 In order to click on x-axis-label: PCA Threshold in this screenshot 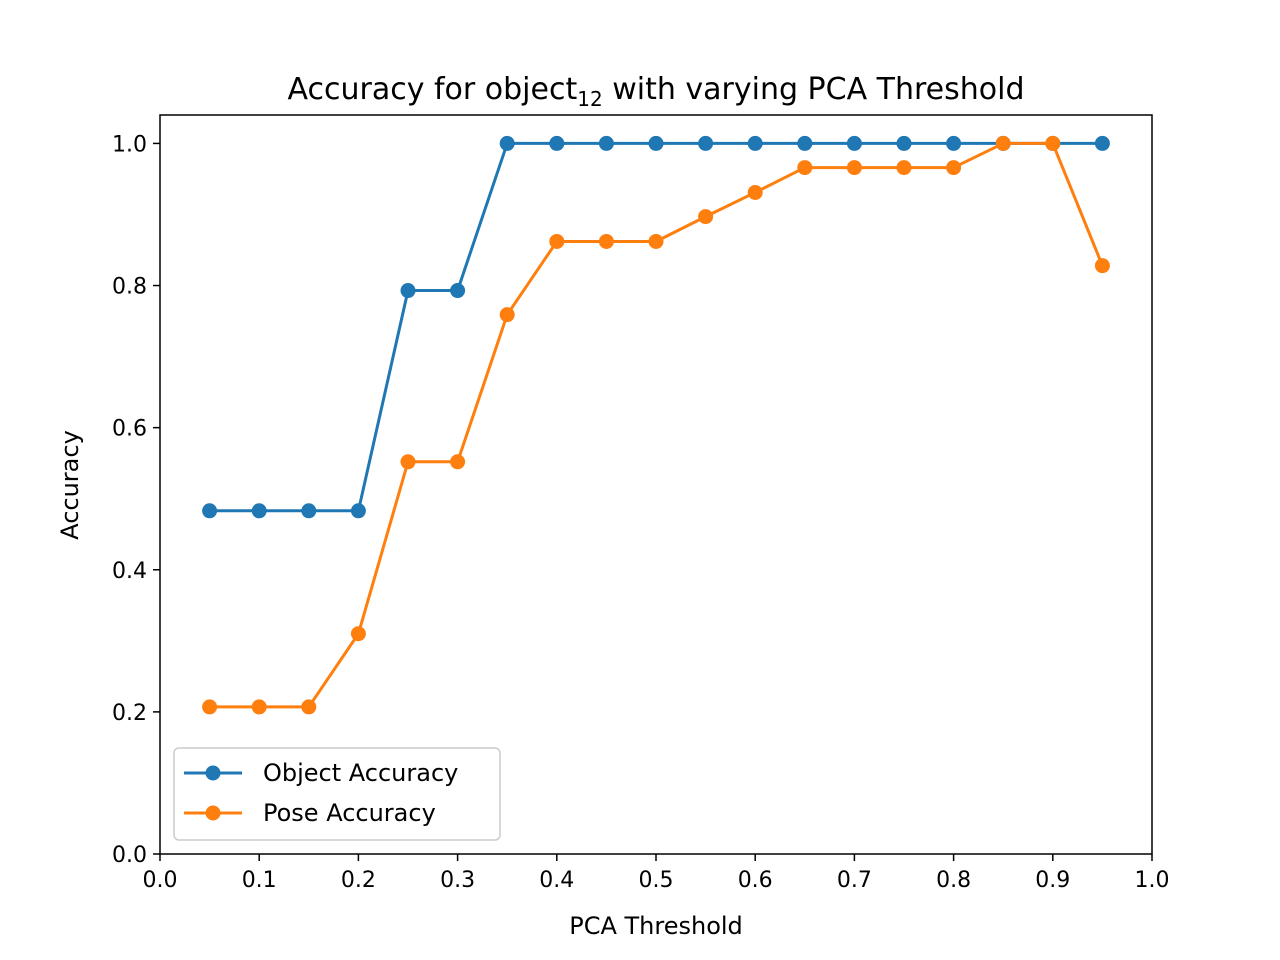, I will do `click(656, 926)`.